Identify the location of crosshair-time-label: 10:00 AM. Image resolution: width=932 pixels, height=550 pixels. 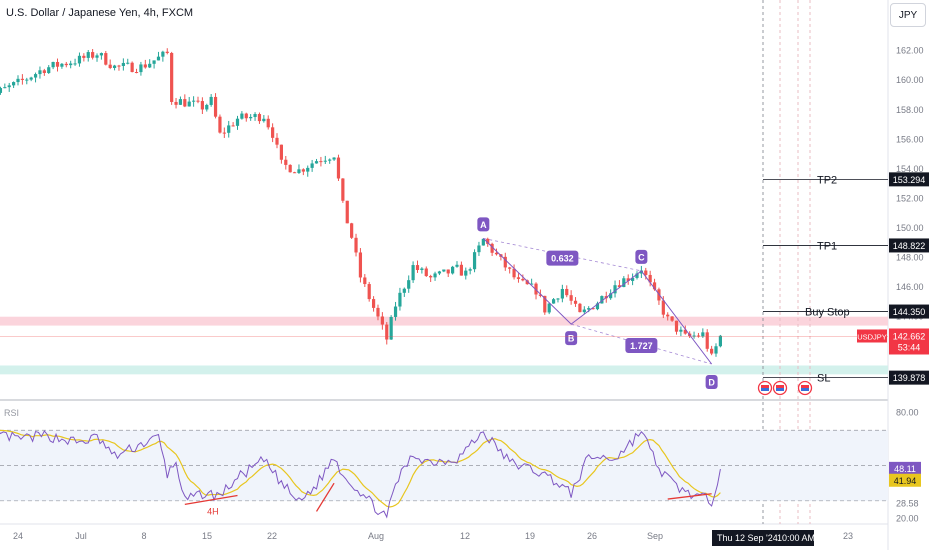
(796, 538).